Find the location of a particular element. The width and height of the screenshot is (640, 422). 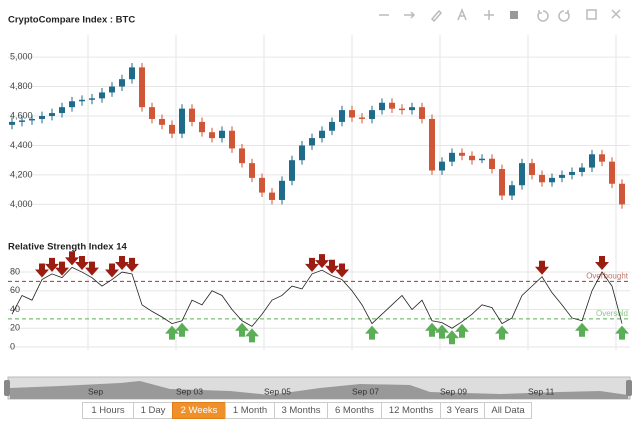

range-button: 3 Months is located at coordinates (301, 410).